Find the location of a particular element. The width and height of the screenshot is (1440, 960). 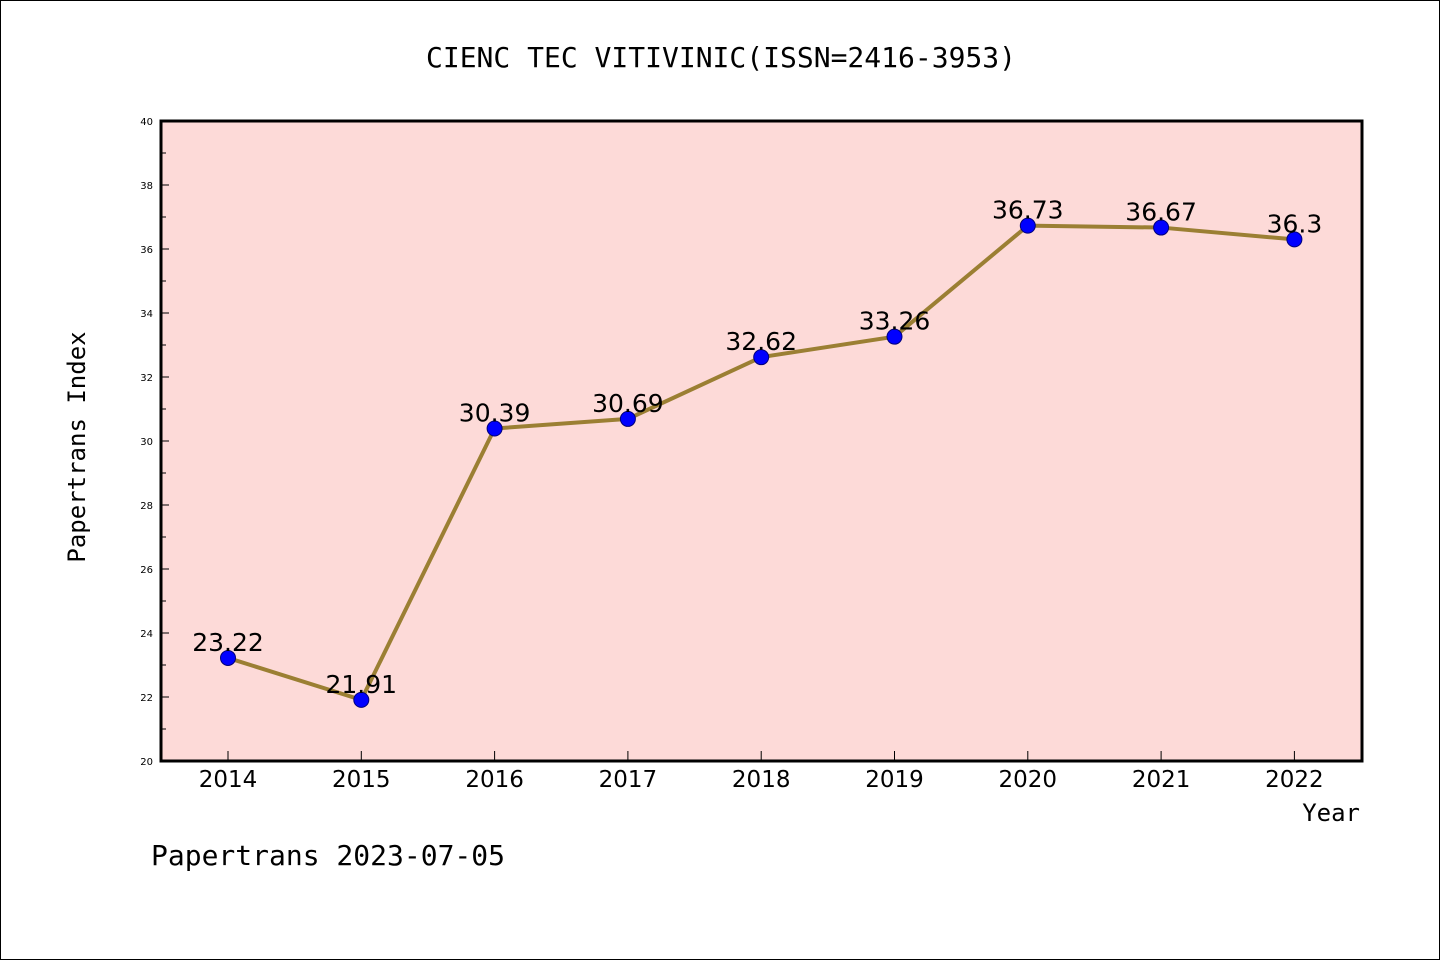

data-label: 21.91 is located at coordinates (362, 684).